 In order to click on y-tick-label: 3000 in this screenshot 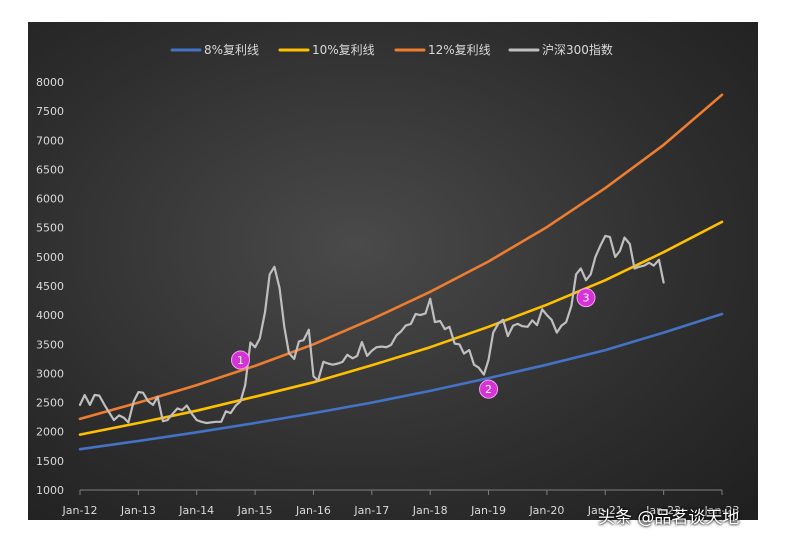, I will do `click(50, 373)`.